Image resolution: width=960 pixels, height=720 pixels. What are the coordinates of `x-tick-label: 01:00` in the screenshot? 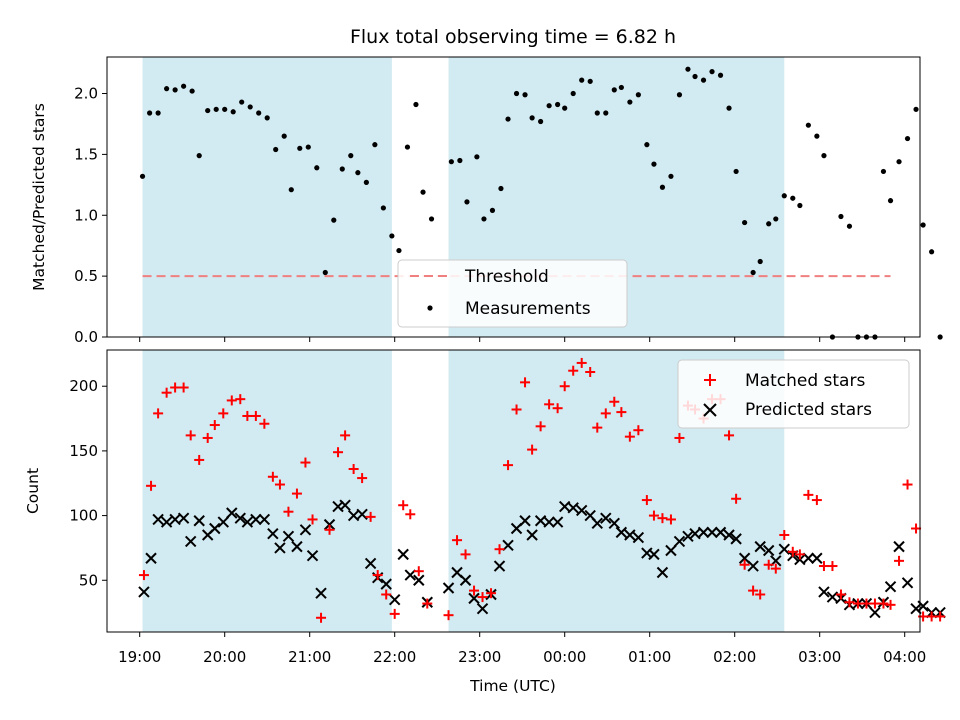 It's located at (649, 657).